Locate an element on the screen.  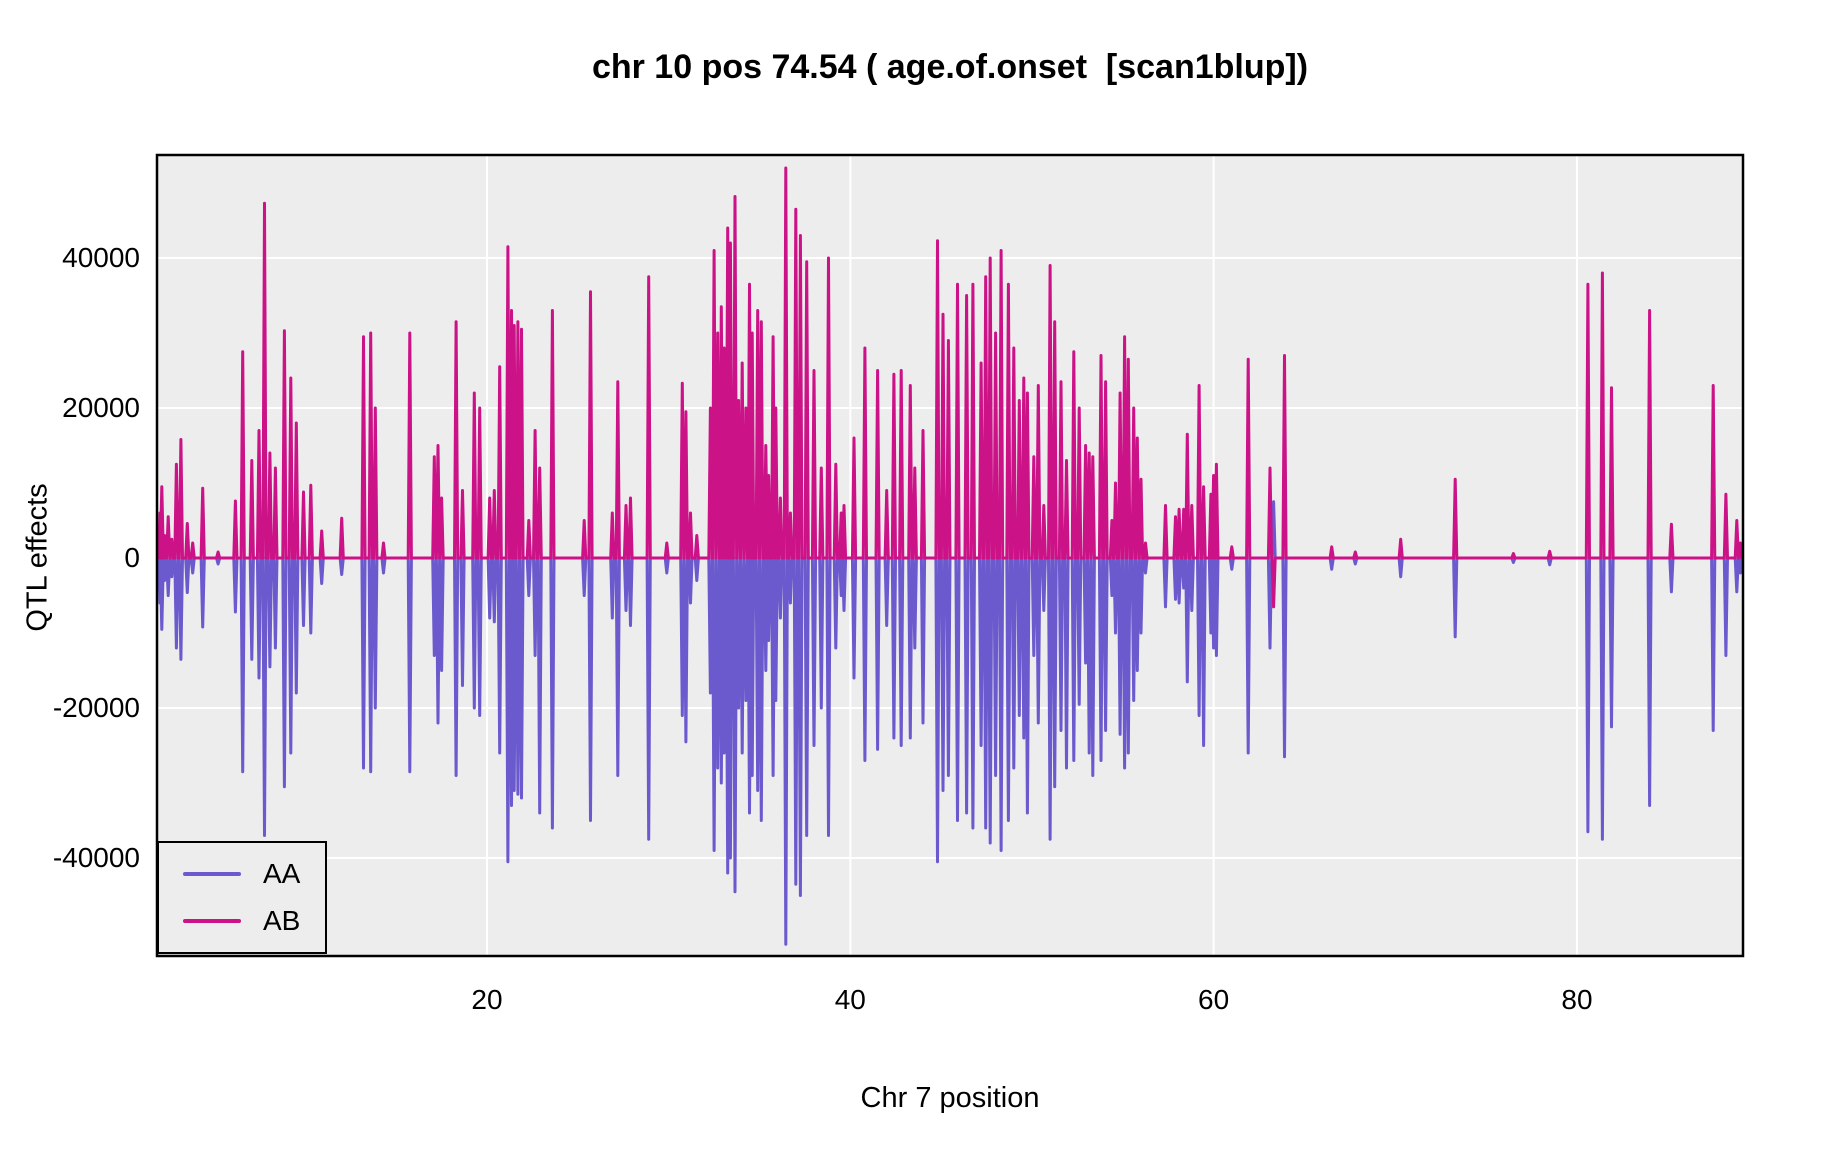
x-tick-label: 20 is located at coordinates (487, 999).